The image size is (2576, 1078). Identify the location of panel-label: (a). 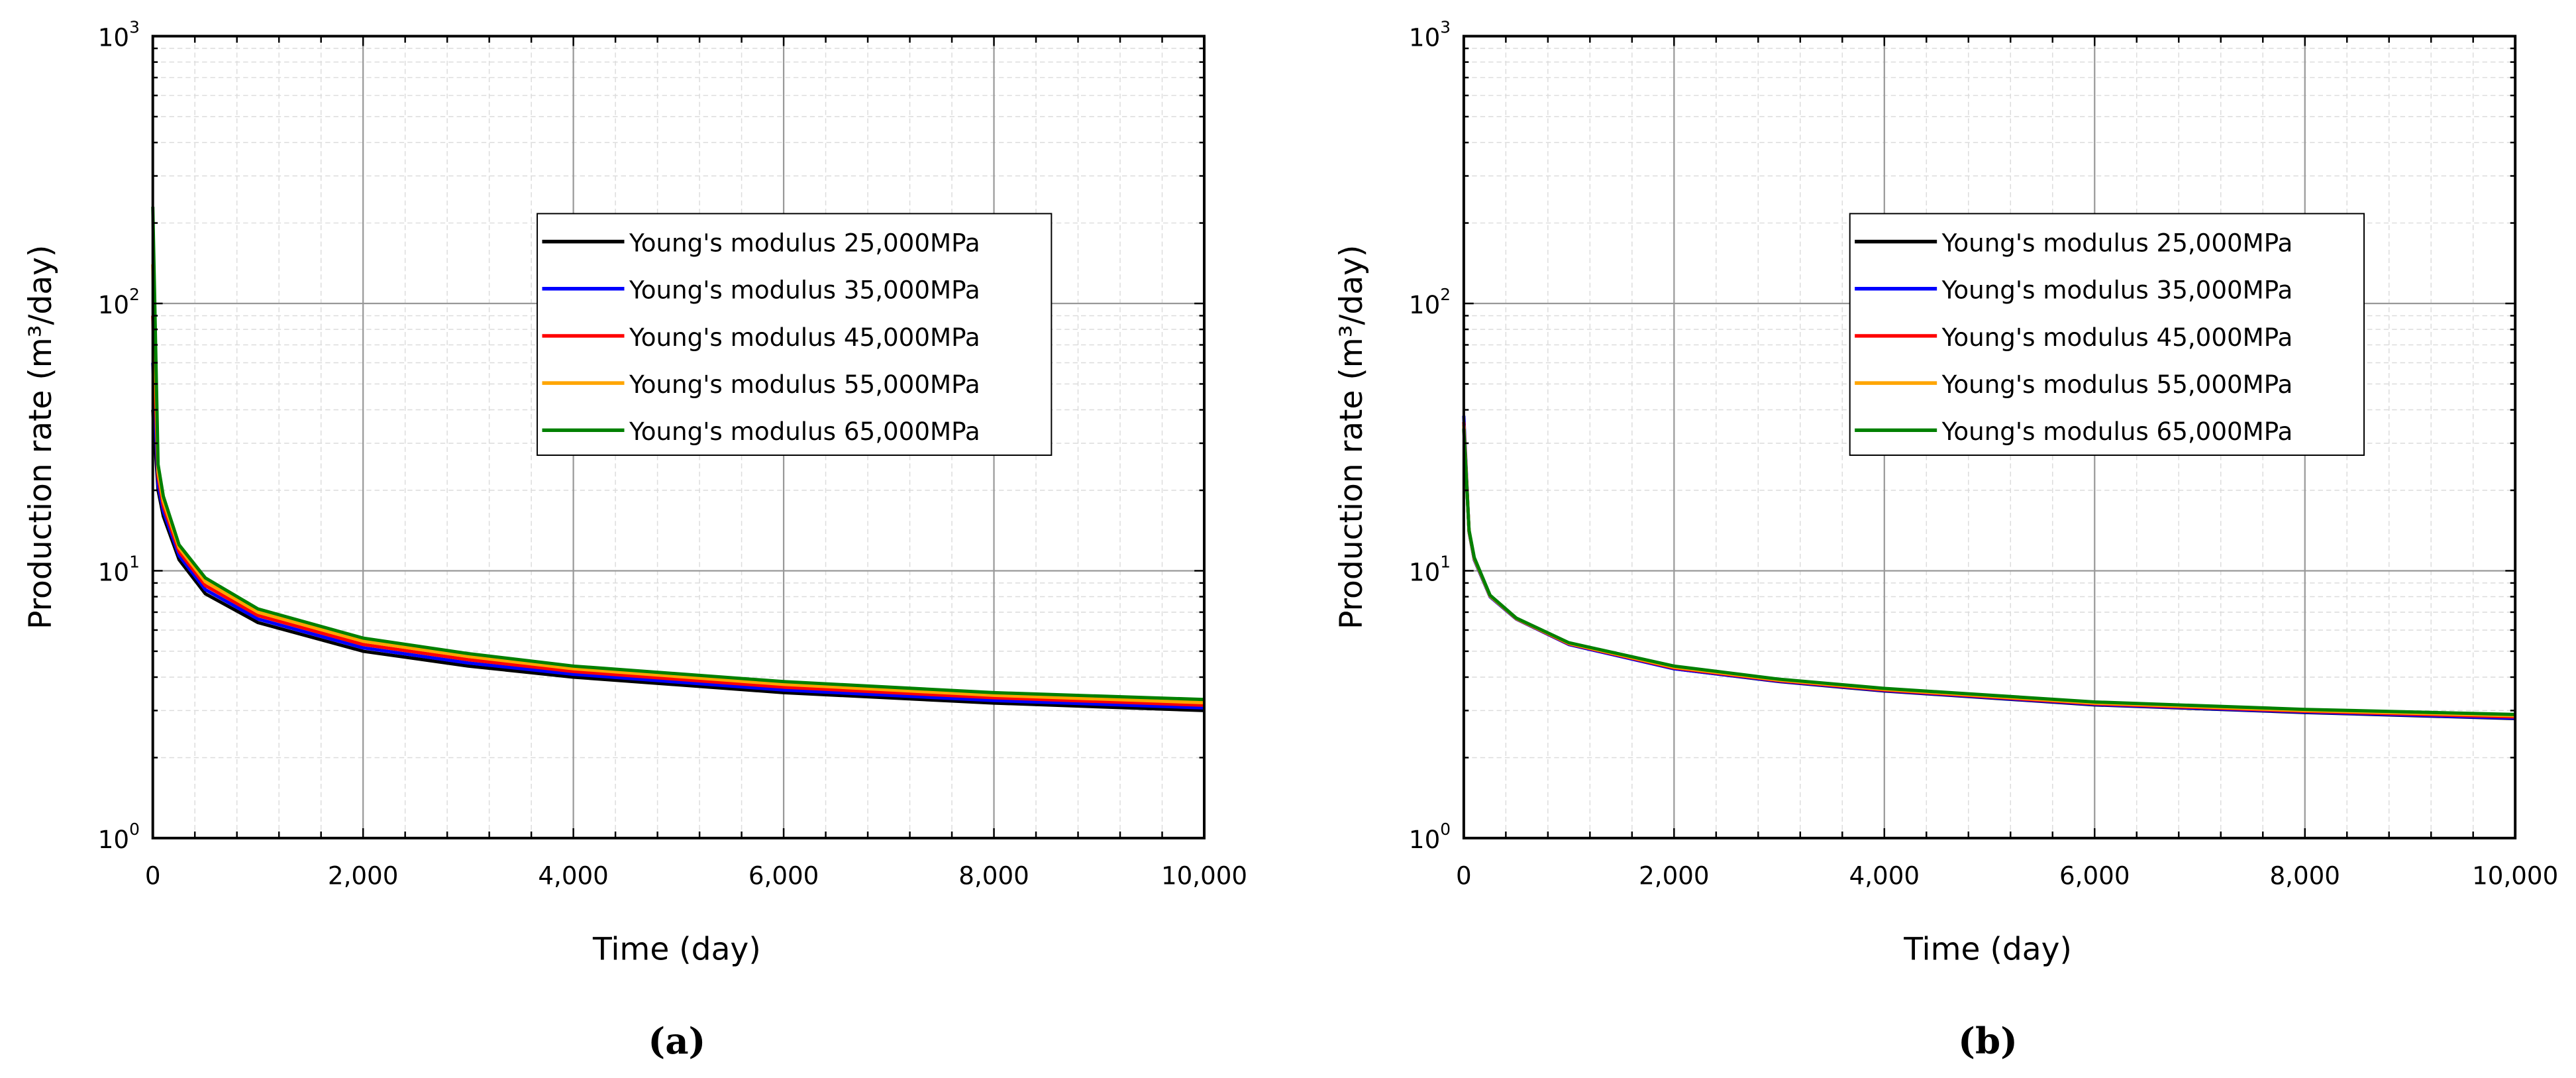
(676, 1041).